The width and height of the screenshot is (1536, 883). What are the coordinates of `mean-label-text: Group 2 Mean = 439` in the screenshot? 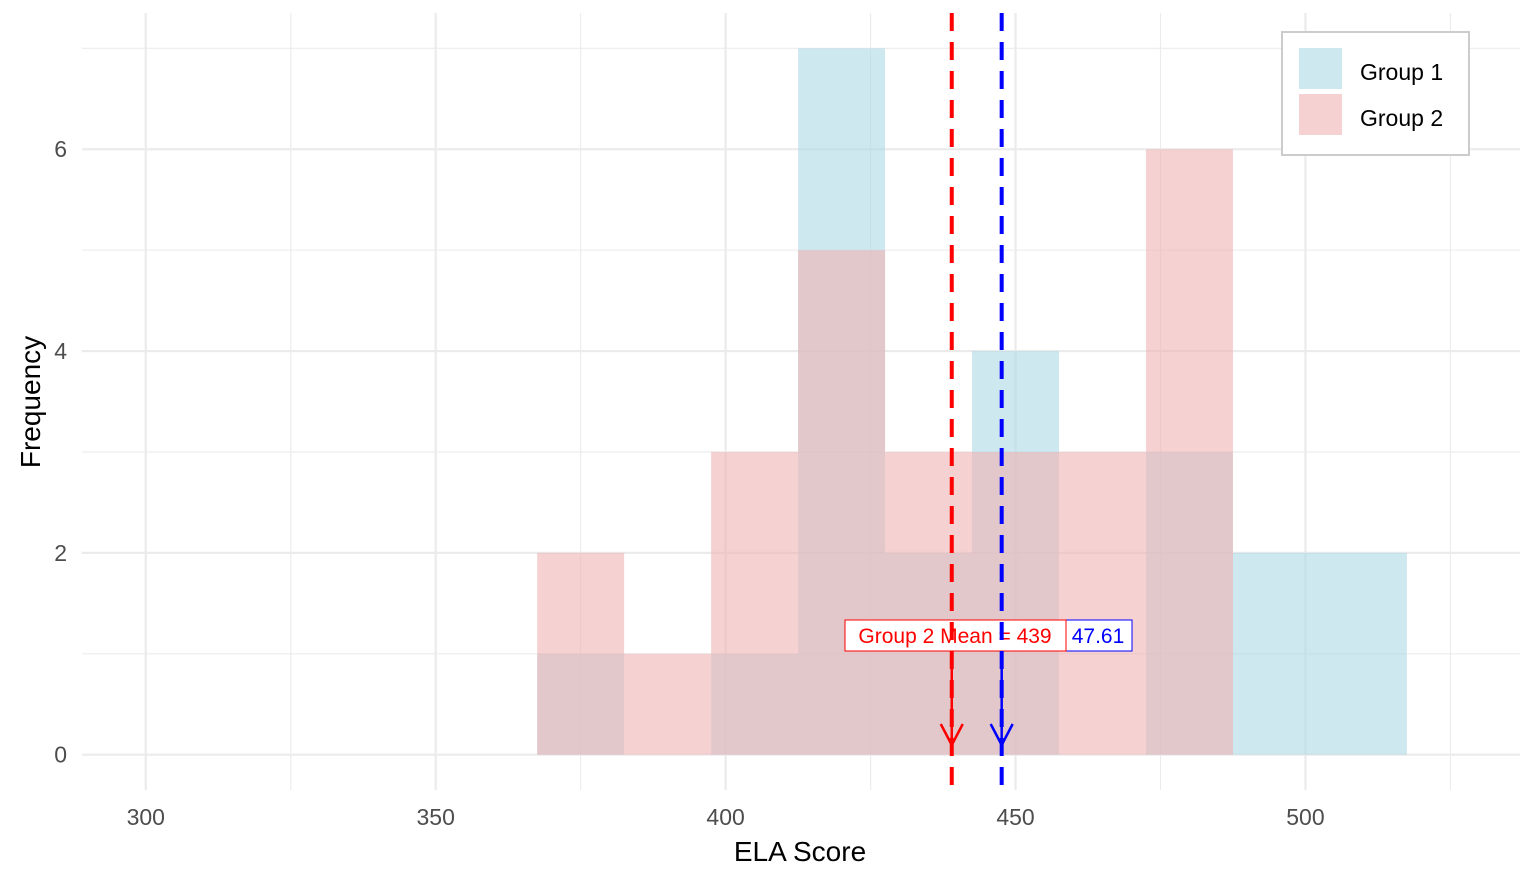 It's located at (954, 636).